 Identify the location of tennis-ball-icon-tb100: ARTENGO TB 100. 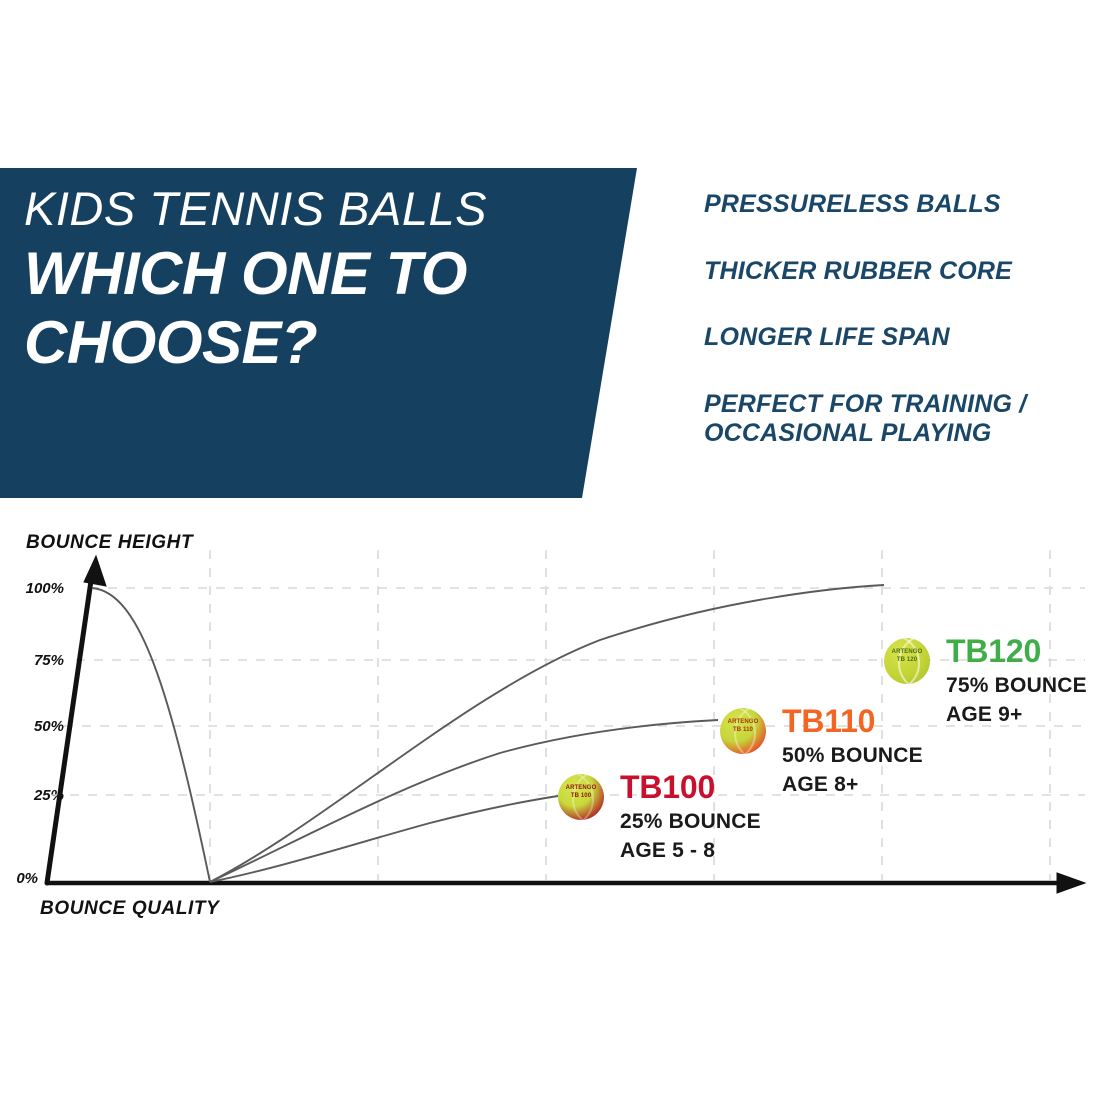
(581, 797).